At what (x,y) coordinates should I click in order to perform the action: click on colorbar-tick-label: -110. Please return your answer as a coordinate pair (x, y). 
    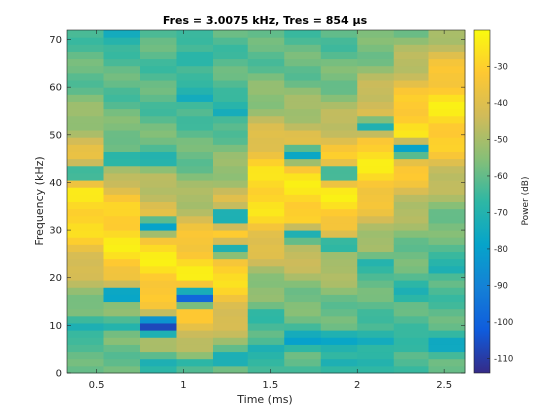
    Looking at the image, I should click on (503, 359).